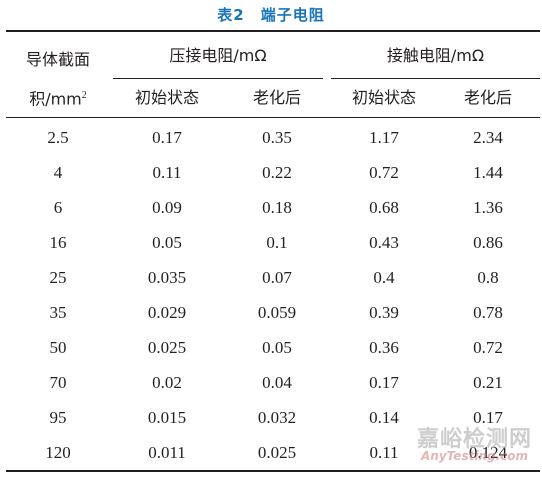  Describe the element at coordinates (167, 172) in the screenshot. I see `cell-crimp-initial: 0.11` at that location.